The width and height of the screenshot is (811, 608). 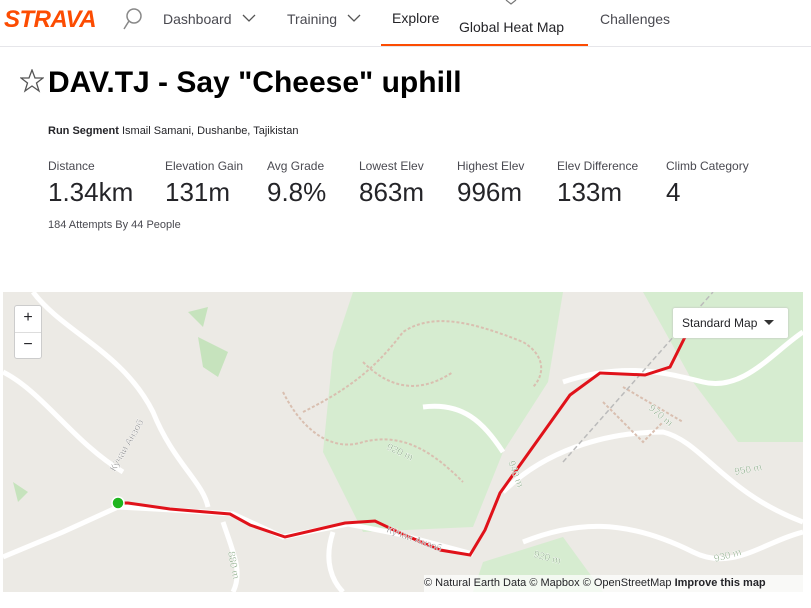 I want to click on zoom-control: + −, so click(x=28, y=332).